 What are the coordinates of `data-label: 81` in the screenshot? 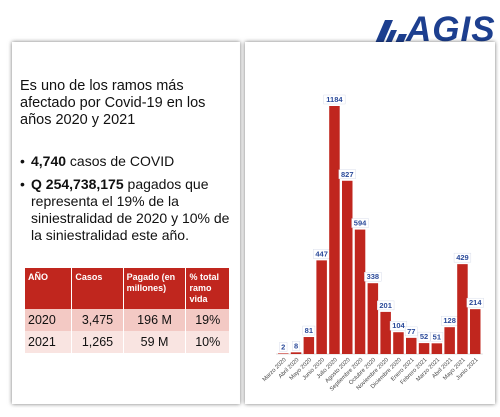 It's located at (309, 330).